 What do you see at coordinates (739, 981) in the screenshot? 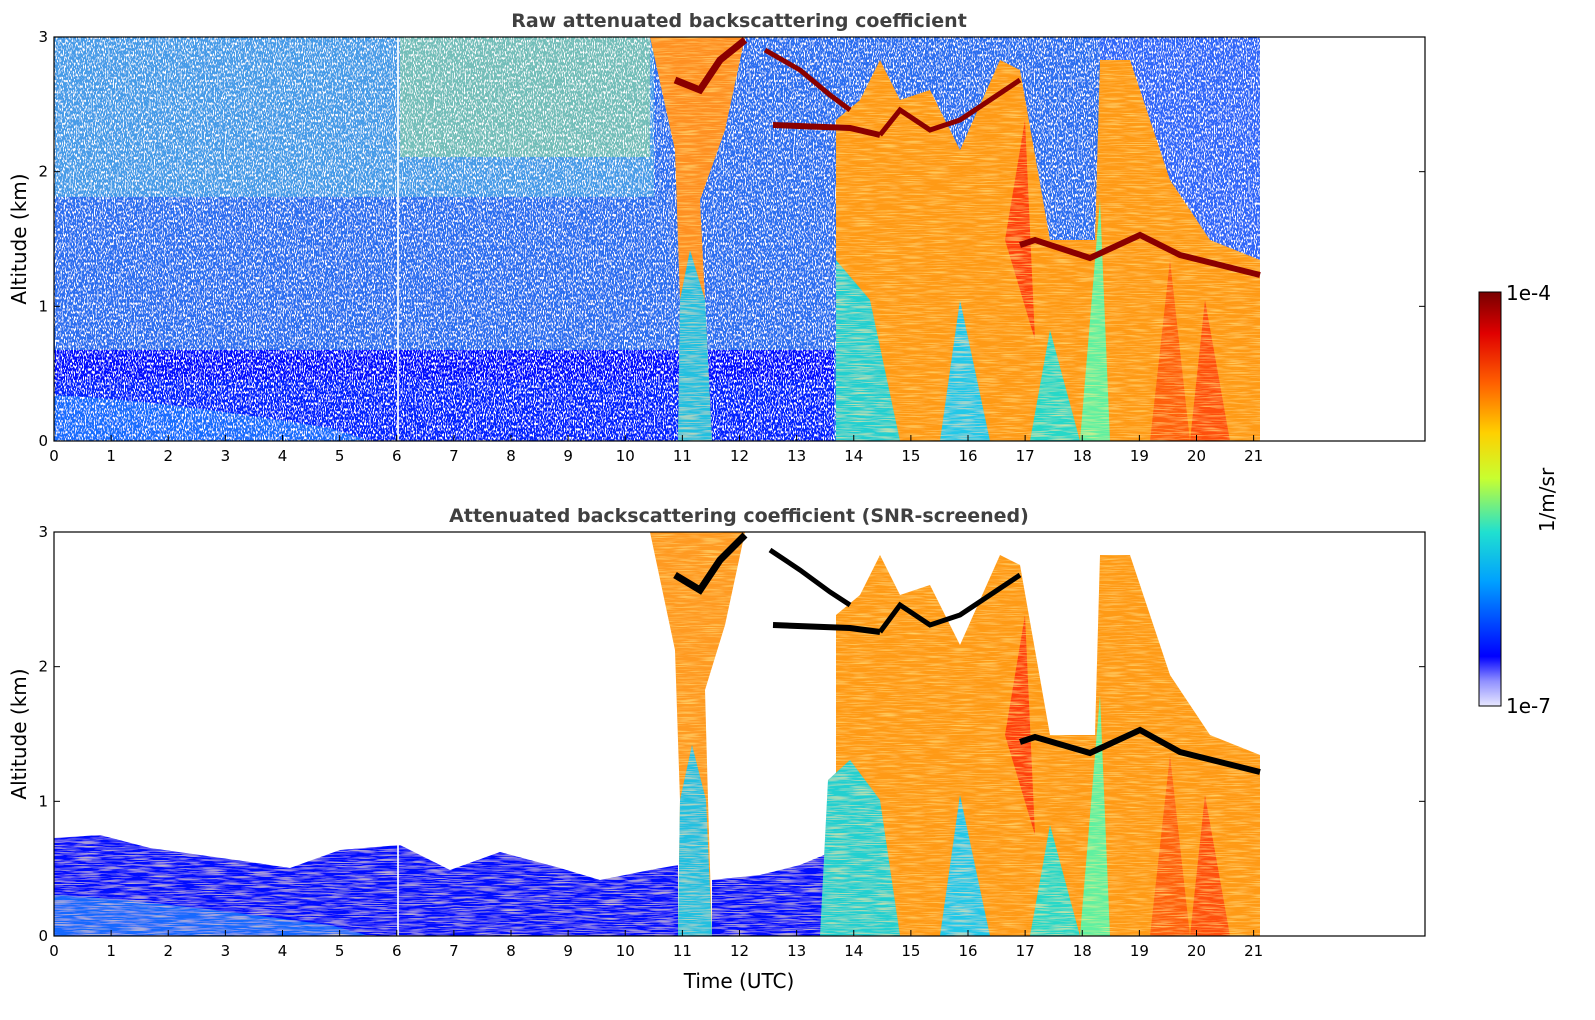
I see `screened-panel-xlabel: Time (UTC)` at bounding box center [739, 981].